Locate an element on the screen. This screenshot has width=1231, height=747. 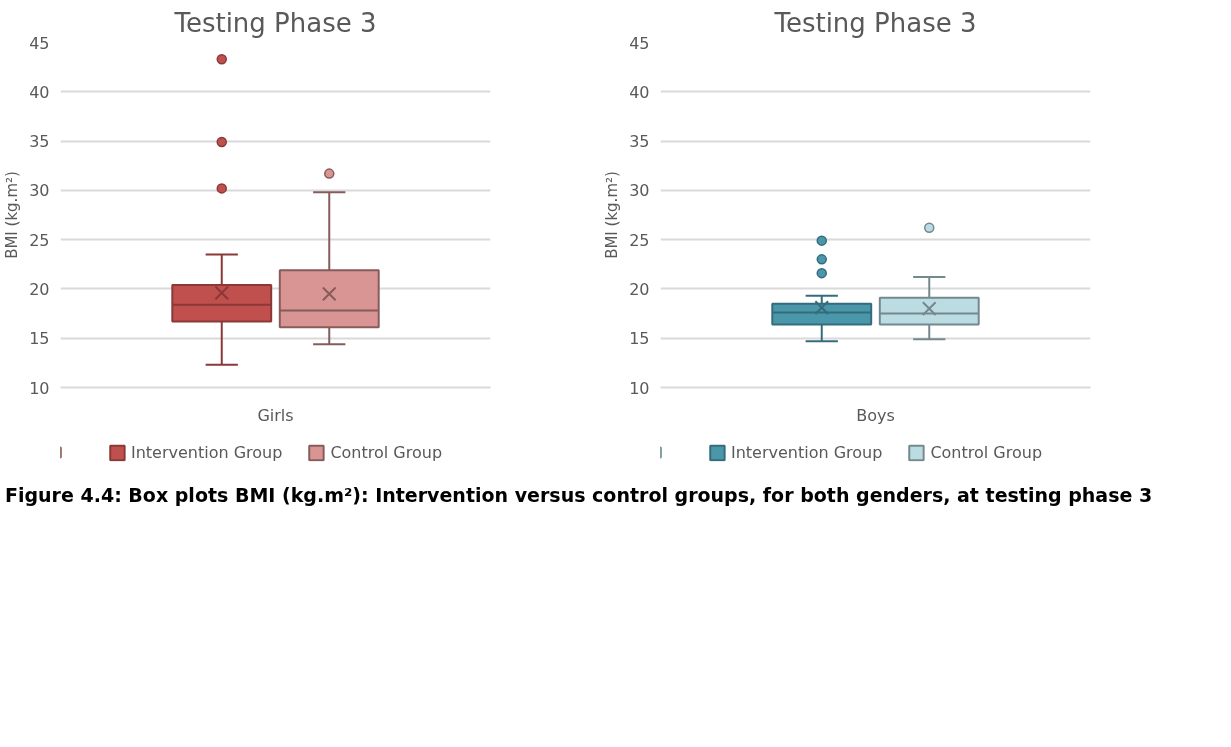
x-tick-label: Boys is located at coordinates (875, 415).